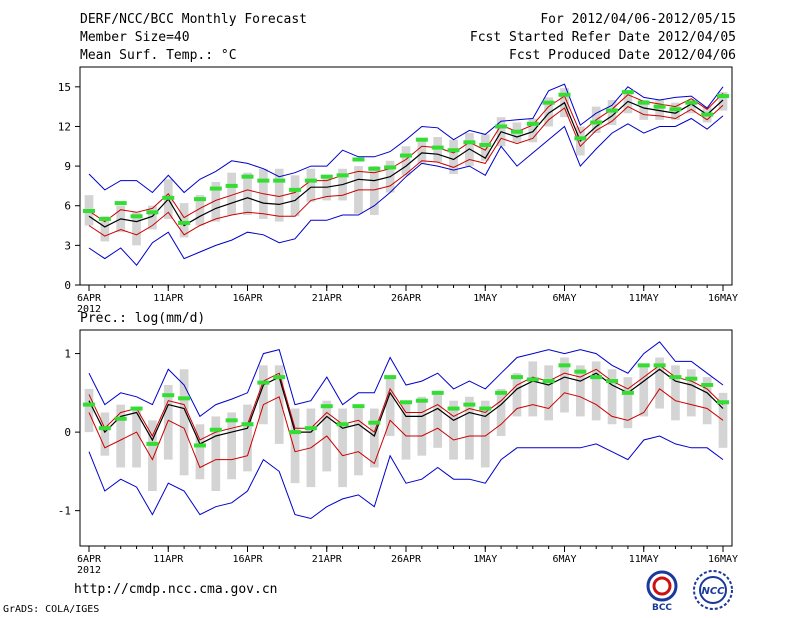 This screenshot has width=800, height=618. I want to click on produced-date: Fcst Produced Date 2012/04/06, so click(622, 55).